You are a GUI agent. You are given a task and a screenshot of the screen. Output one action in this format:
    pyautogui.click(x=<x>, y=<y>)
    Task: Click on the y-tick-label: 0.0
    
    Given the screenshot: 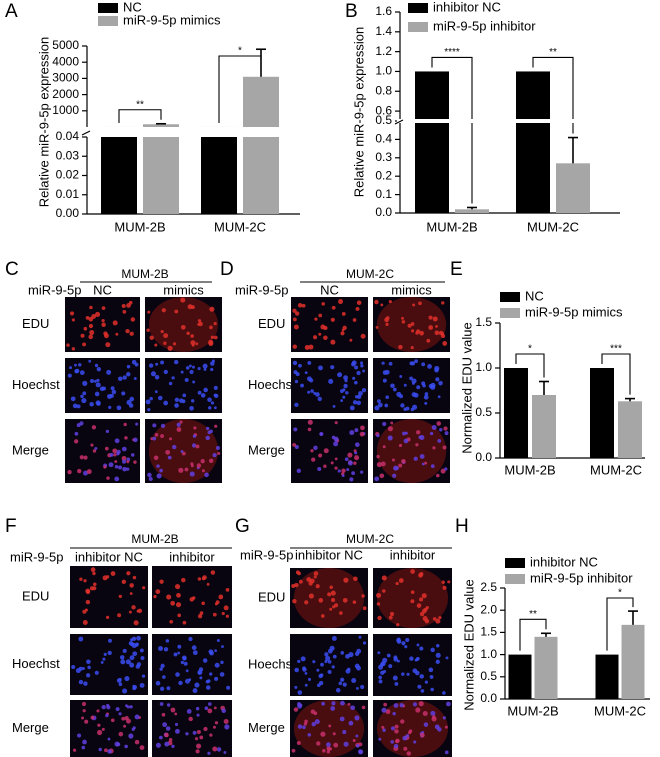 What is the action you would take?
    pyautogui.click(x=383, y=212)
    